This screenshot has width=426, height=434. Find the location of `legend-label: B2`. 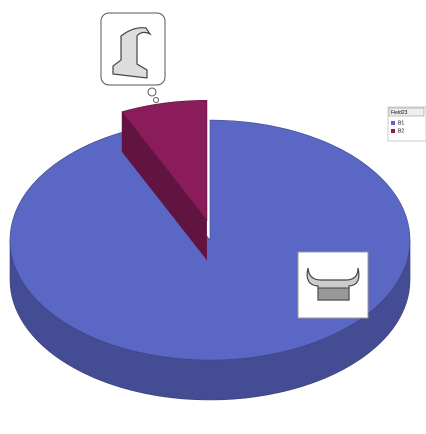

legend-label: B2 is located at coordinates (401, 131).